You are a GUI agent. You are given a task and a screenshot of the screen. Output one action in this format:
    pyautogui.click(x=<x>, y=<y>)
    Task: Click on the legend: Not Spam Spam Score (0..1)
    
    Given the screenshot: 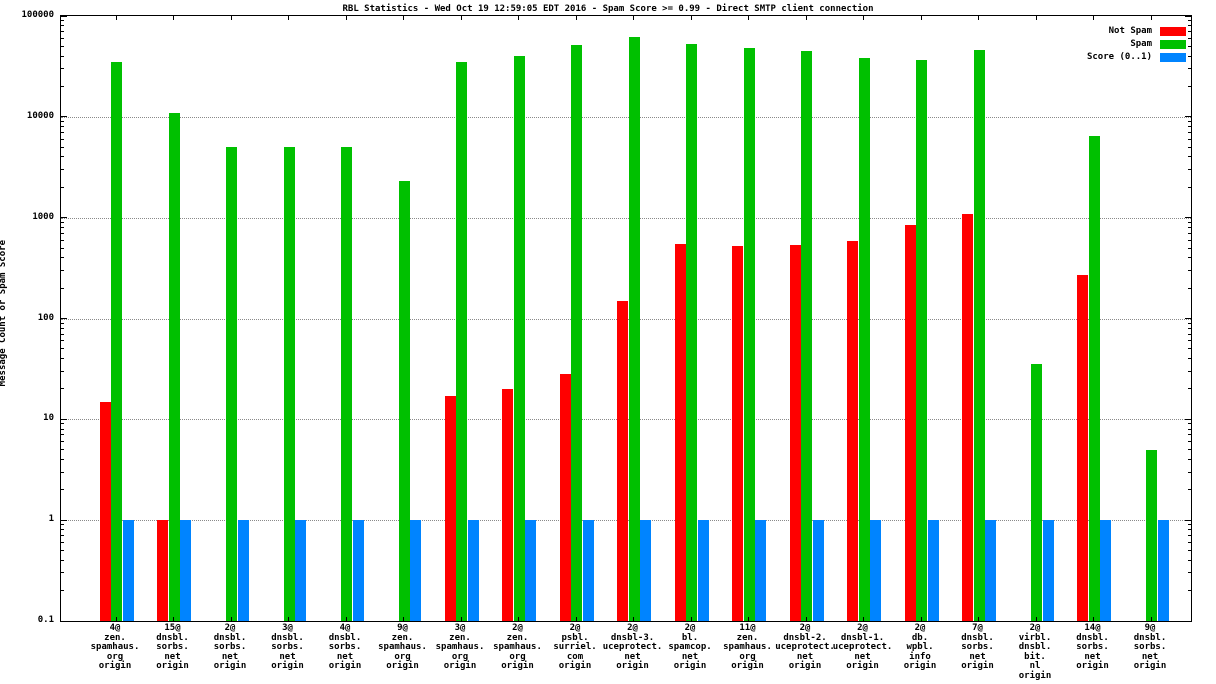 What is the action you would take?
    pyautogui.click(x=1136, y=45)
    